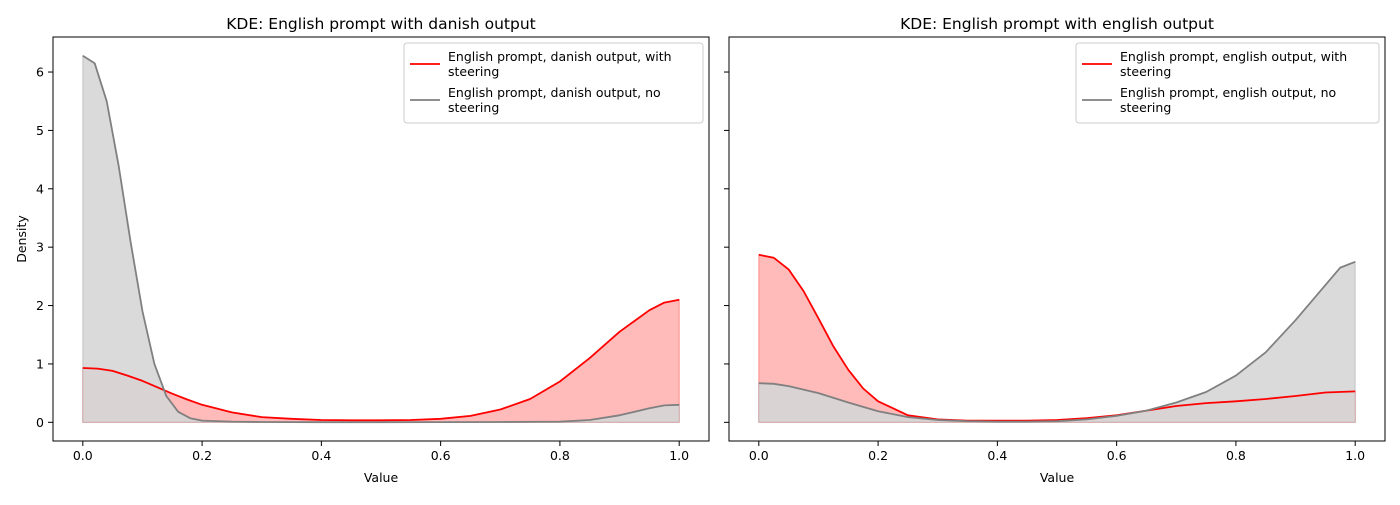 The height and width of the screenshot is (505, 1400). I want to click on y-tick-label: 6, so click(40, 72).